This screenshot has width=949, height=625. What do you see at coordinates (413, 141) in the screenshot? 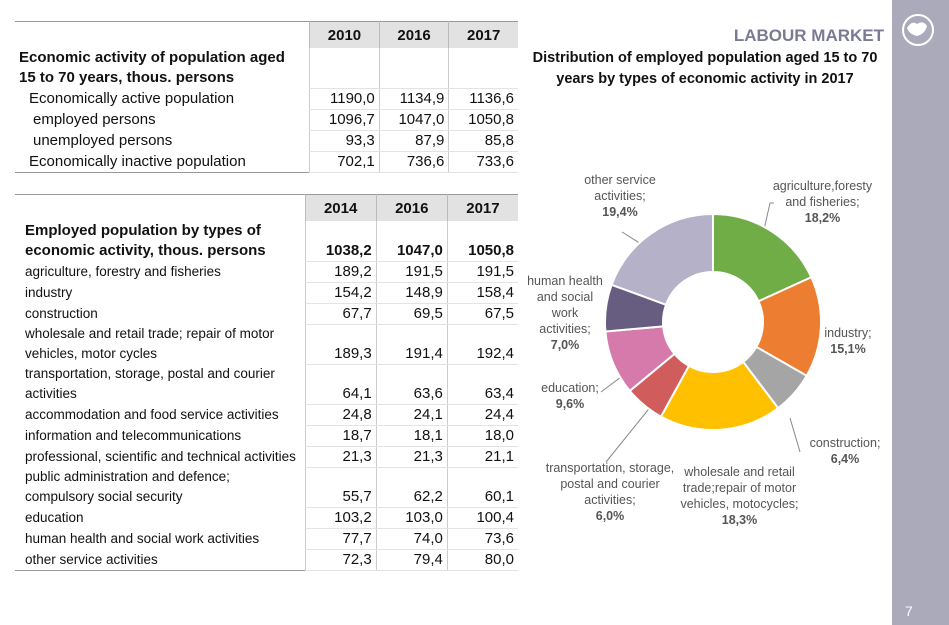
I see `value-cell: 87,9` at bounding box center [413, 141].